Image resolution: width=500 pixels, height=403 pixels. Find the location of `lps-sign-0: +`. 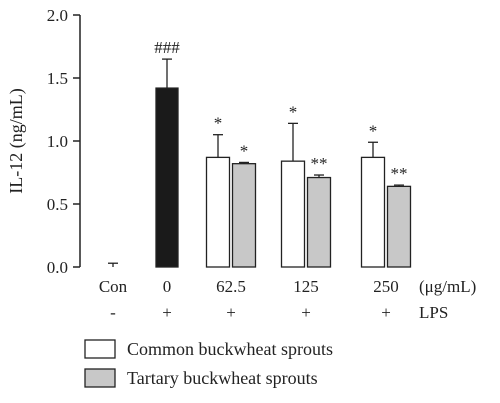

lps-sign-0: + is located at coordinates (167, 312).